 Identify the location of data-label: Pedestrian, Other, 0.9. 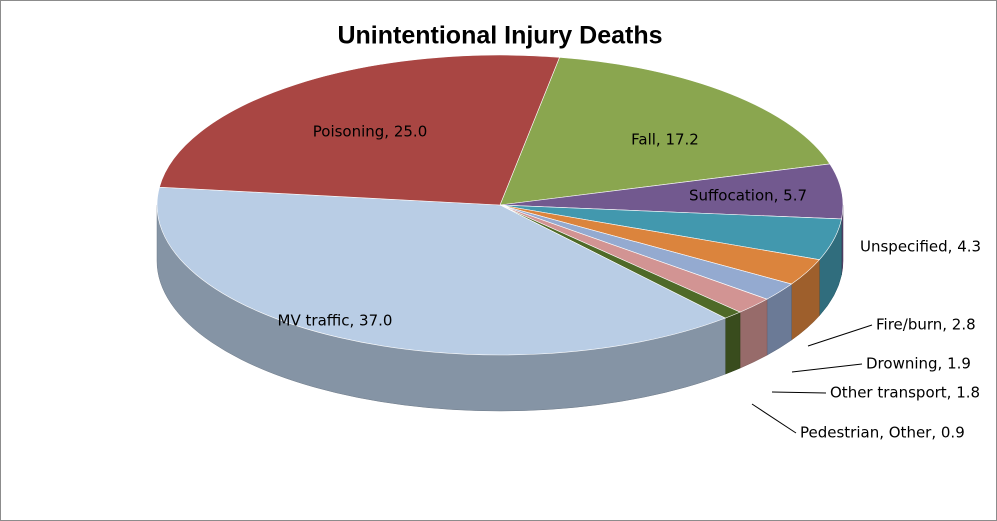
(882, 433).